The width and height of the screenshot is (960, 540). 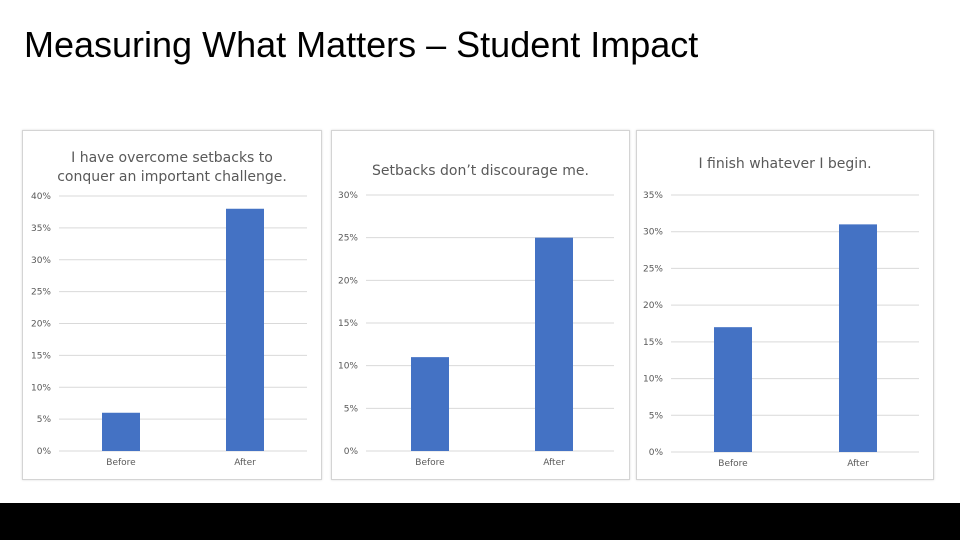 I want to click on footer-bar, so click(x=480, y=521).